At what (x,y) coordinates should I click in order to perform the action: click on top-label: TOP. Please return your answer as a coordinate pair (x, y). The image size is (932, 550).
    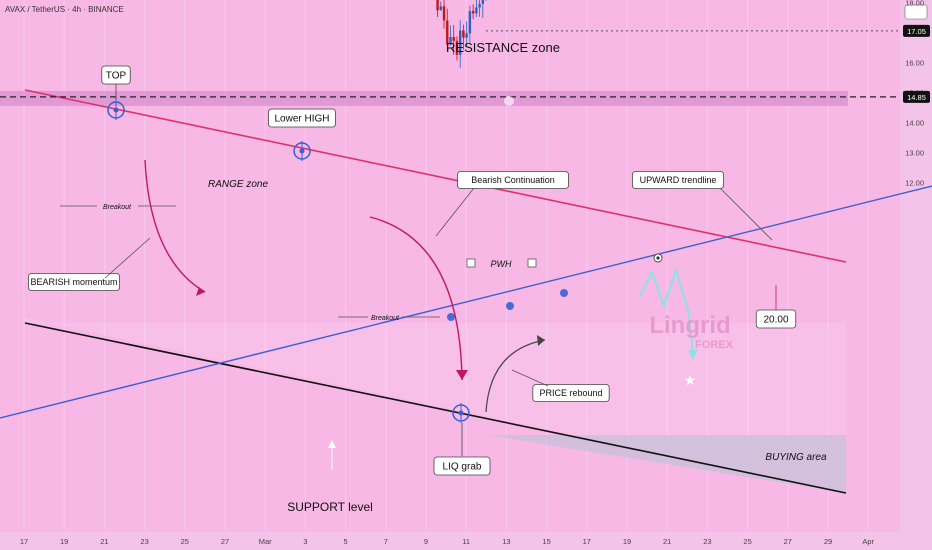
    Looking at the image, I should click on (116, 76).